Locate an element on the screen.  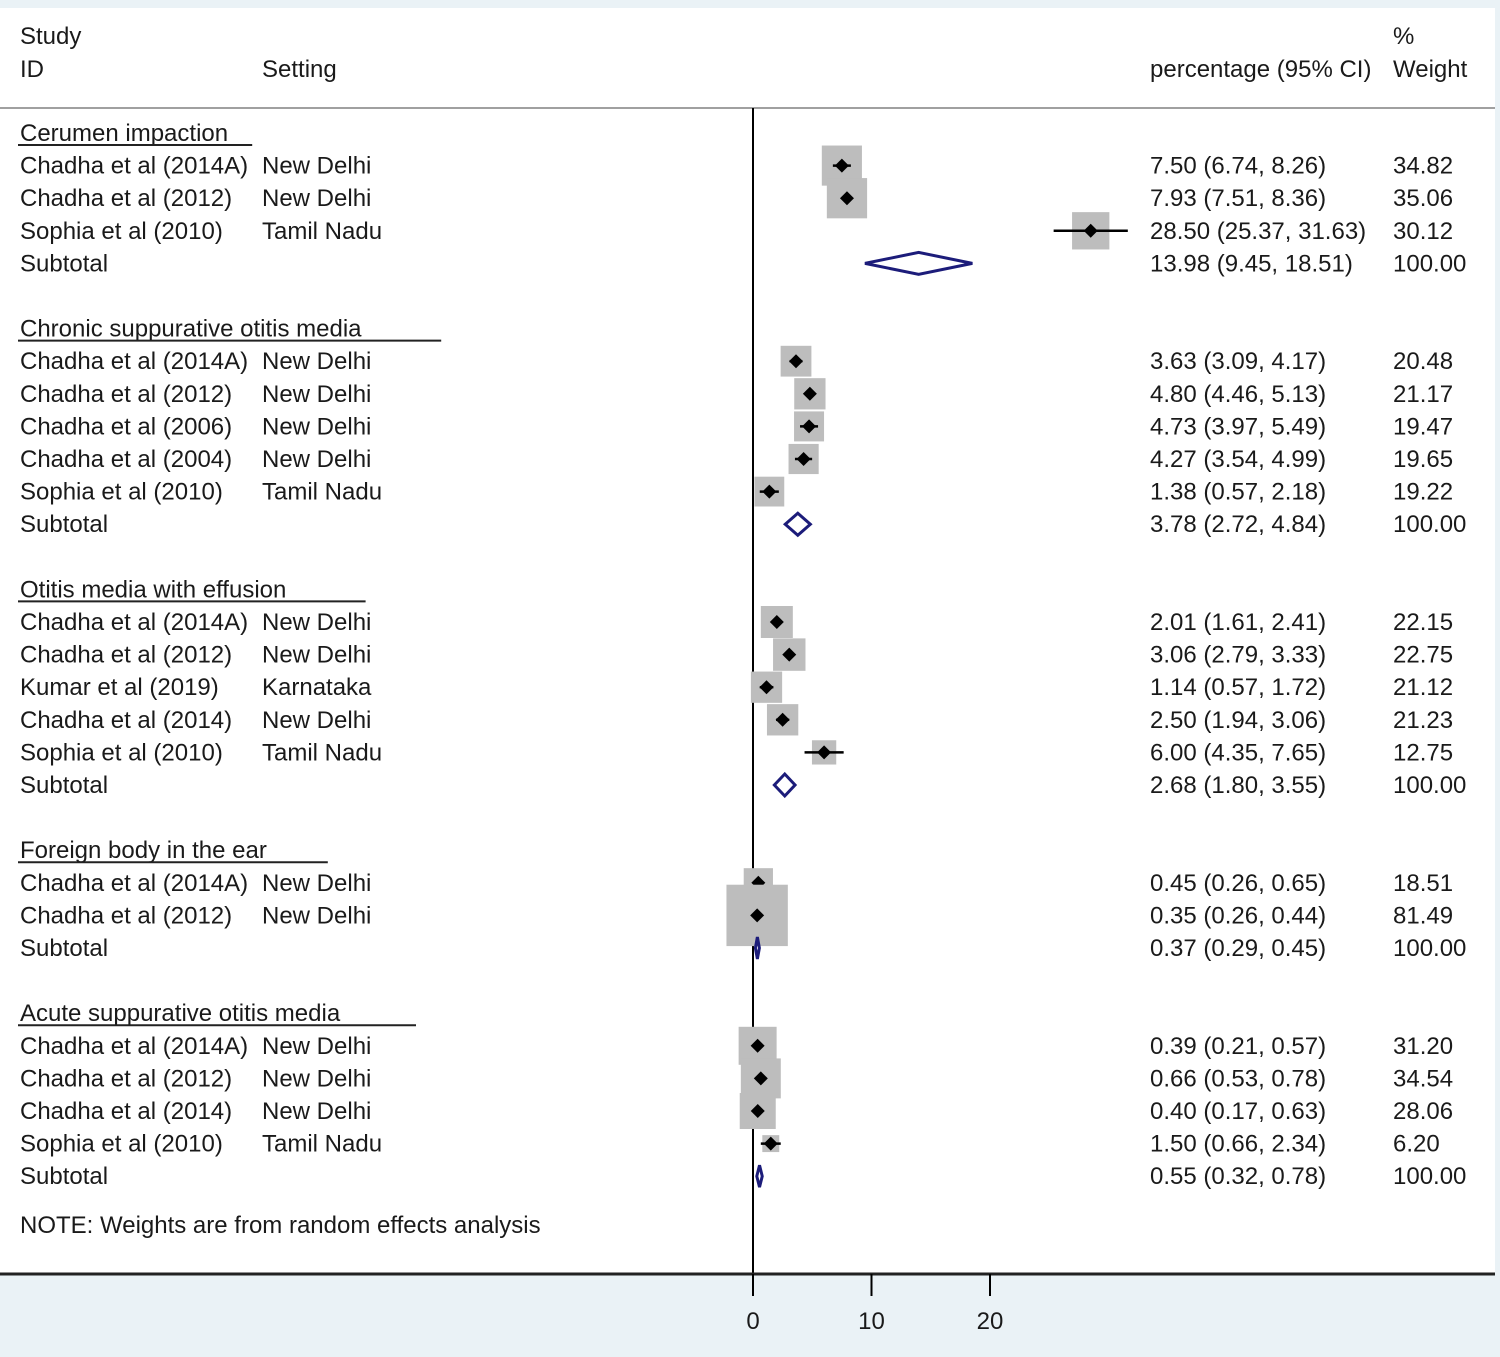
study-weight: 6.20 is located at coordinates (1416, 1144).